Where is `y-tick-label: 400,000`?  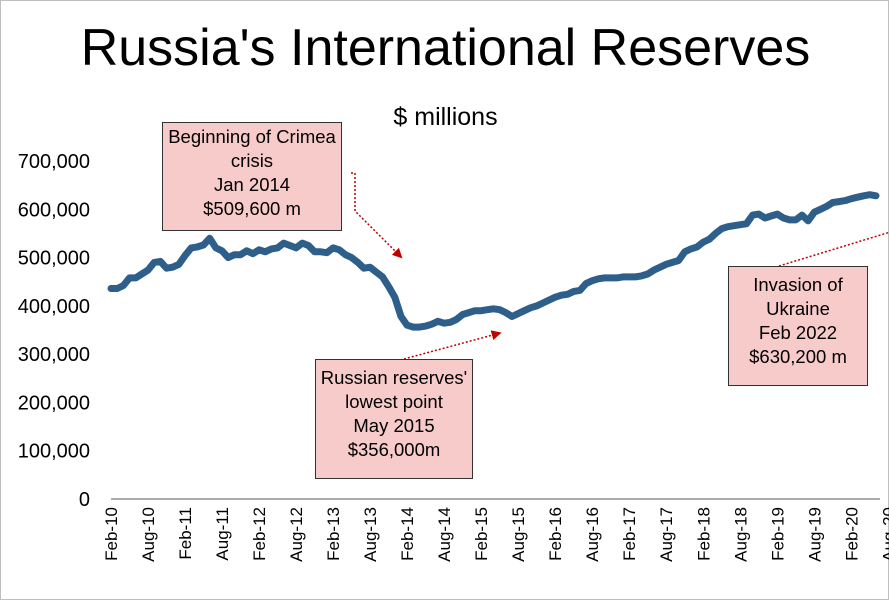
y-tick-label: 400,000 is located at coordinates (54, 307).